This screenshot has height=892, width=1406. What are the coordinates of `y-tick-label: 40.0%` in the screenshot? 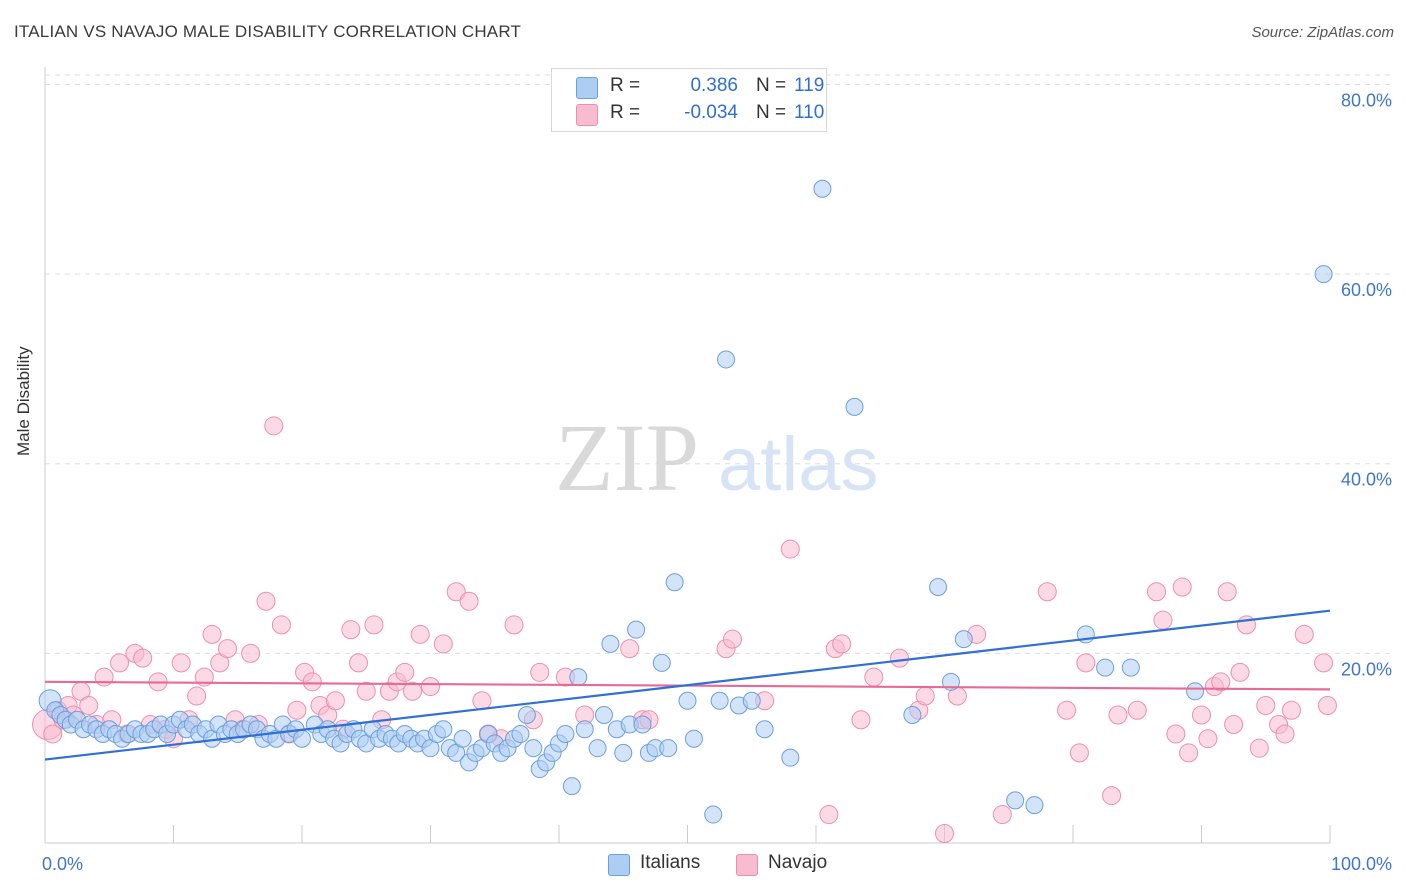 It's located at (1366, 480).